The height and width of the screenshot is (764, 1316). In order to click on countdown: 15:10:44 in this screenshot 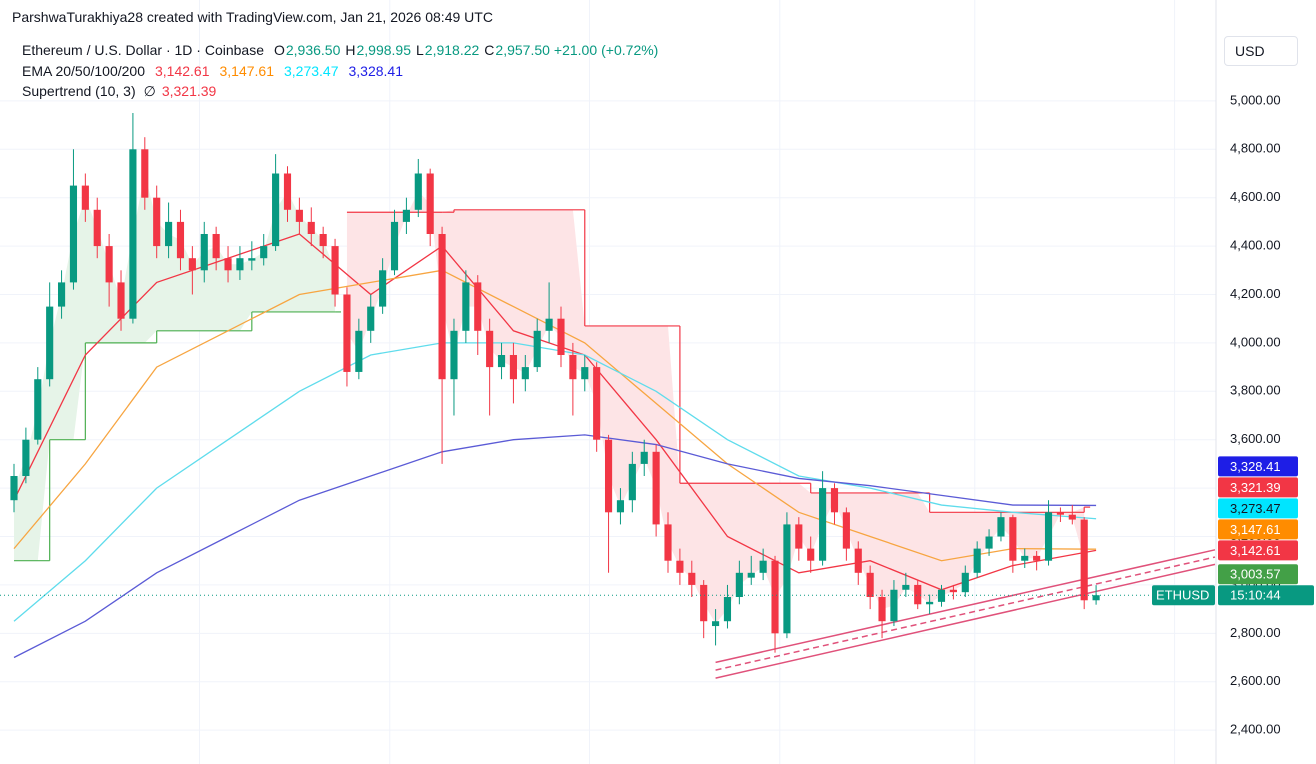, I will do `click(1255, 595)`.